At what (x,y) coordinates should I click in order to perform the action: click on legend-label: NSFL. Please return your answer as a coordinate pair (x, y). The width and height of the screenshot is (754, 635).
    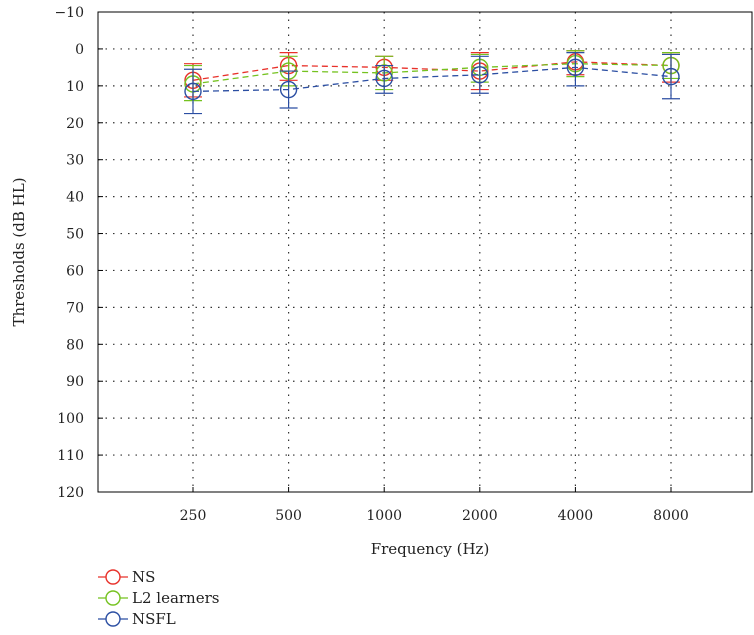
    Looking at the image, I should click on (154, 619).